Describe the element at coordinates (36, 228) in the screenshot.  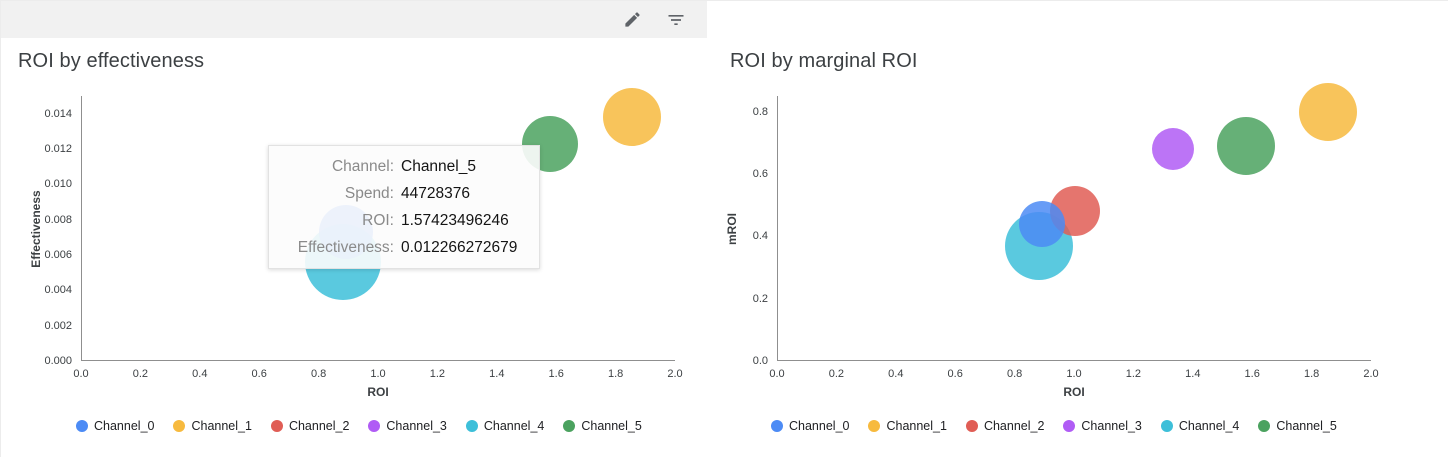
I see `y-axis-title: Effectiveness` at that location.